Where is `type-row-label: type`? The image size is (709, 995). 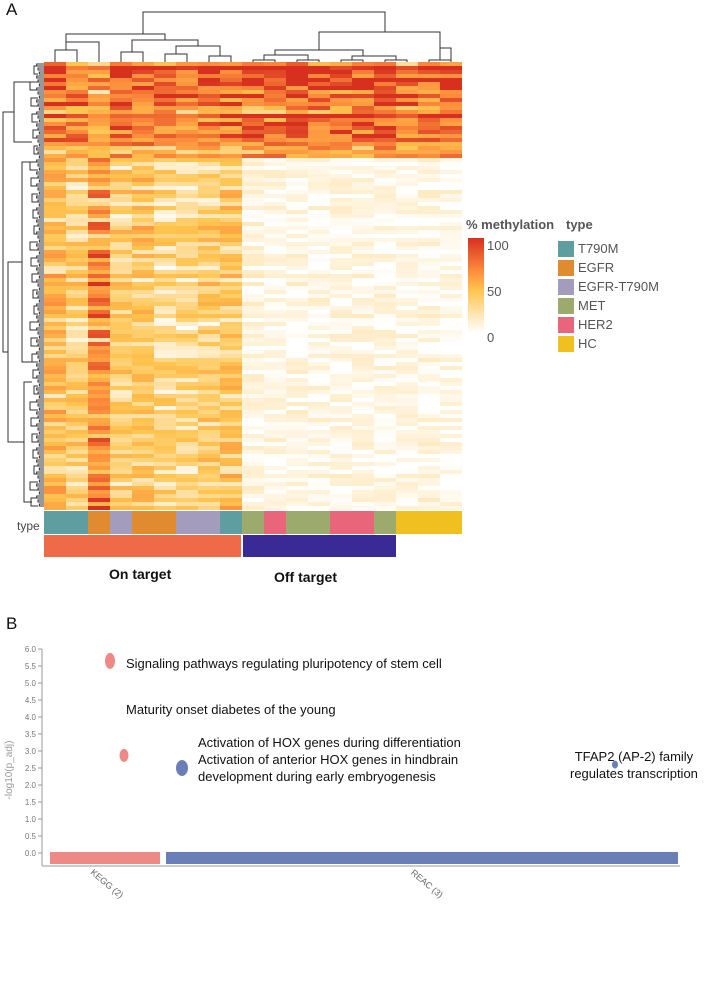 type-row-label: type is located at coordinates (28, 526).